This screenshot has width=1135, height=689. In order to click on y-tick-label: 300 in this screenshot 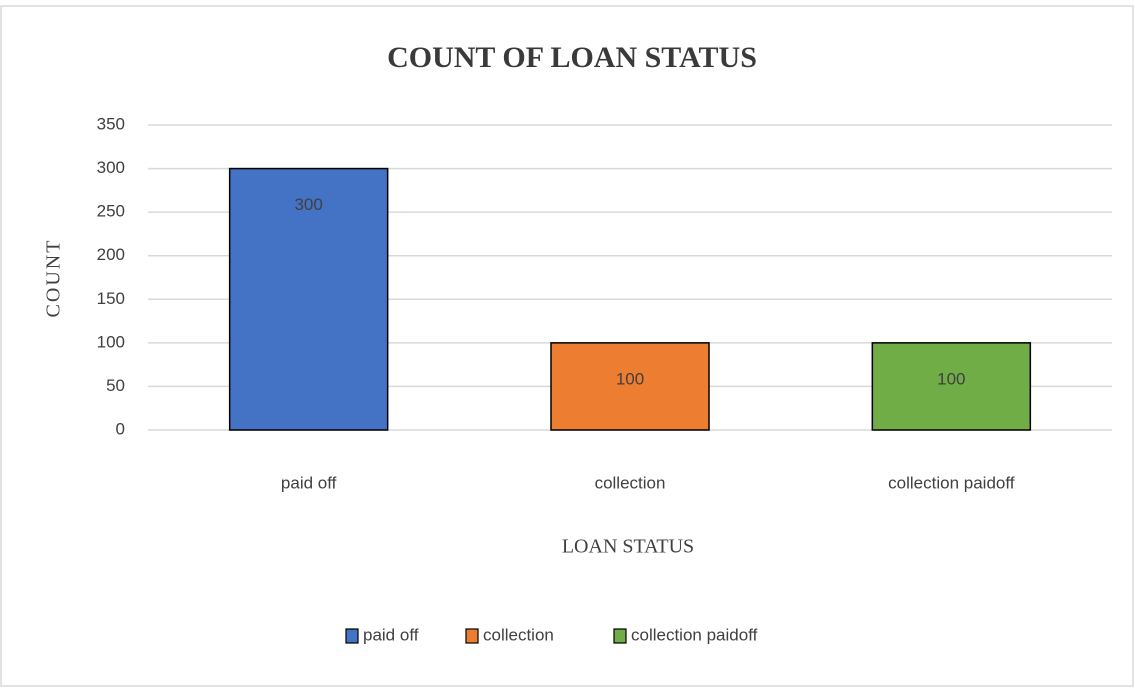, I will do `click(111, 167)`.